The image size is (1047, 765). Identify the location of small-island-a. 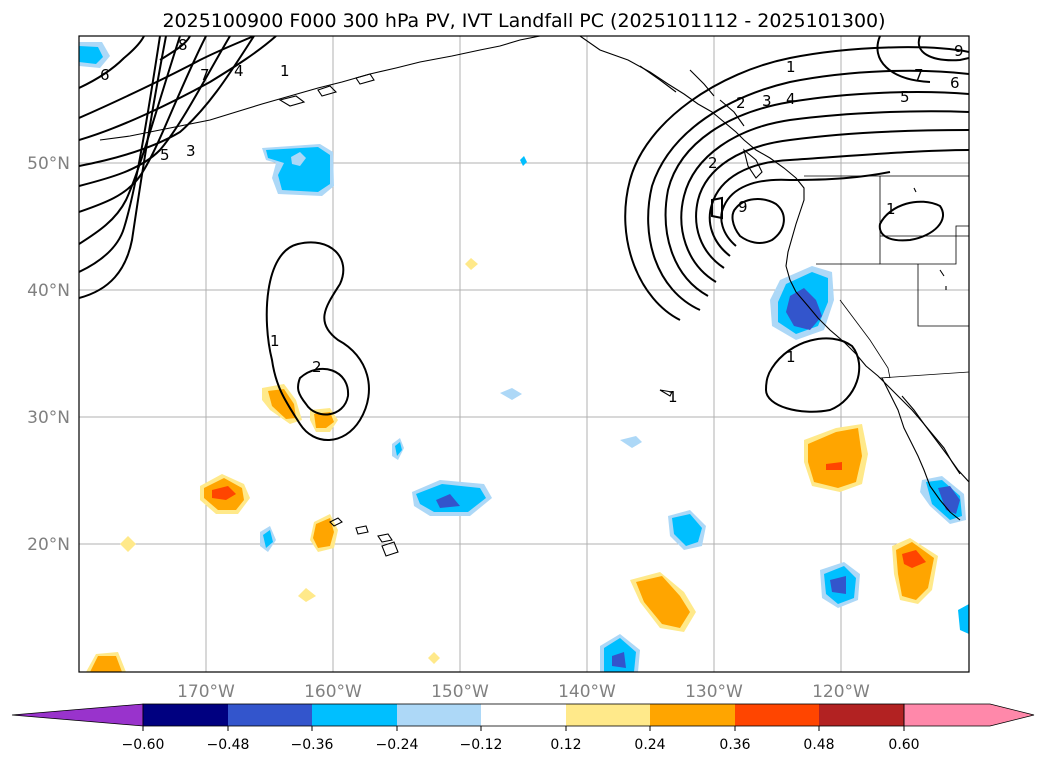
(666, 393).